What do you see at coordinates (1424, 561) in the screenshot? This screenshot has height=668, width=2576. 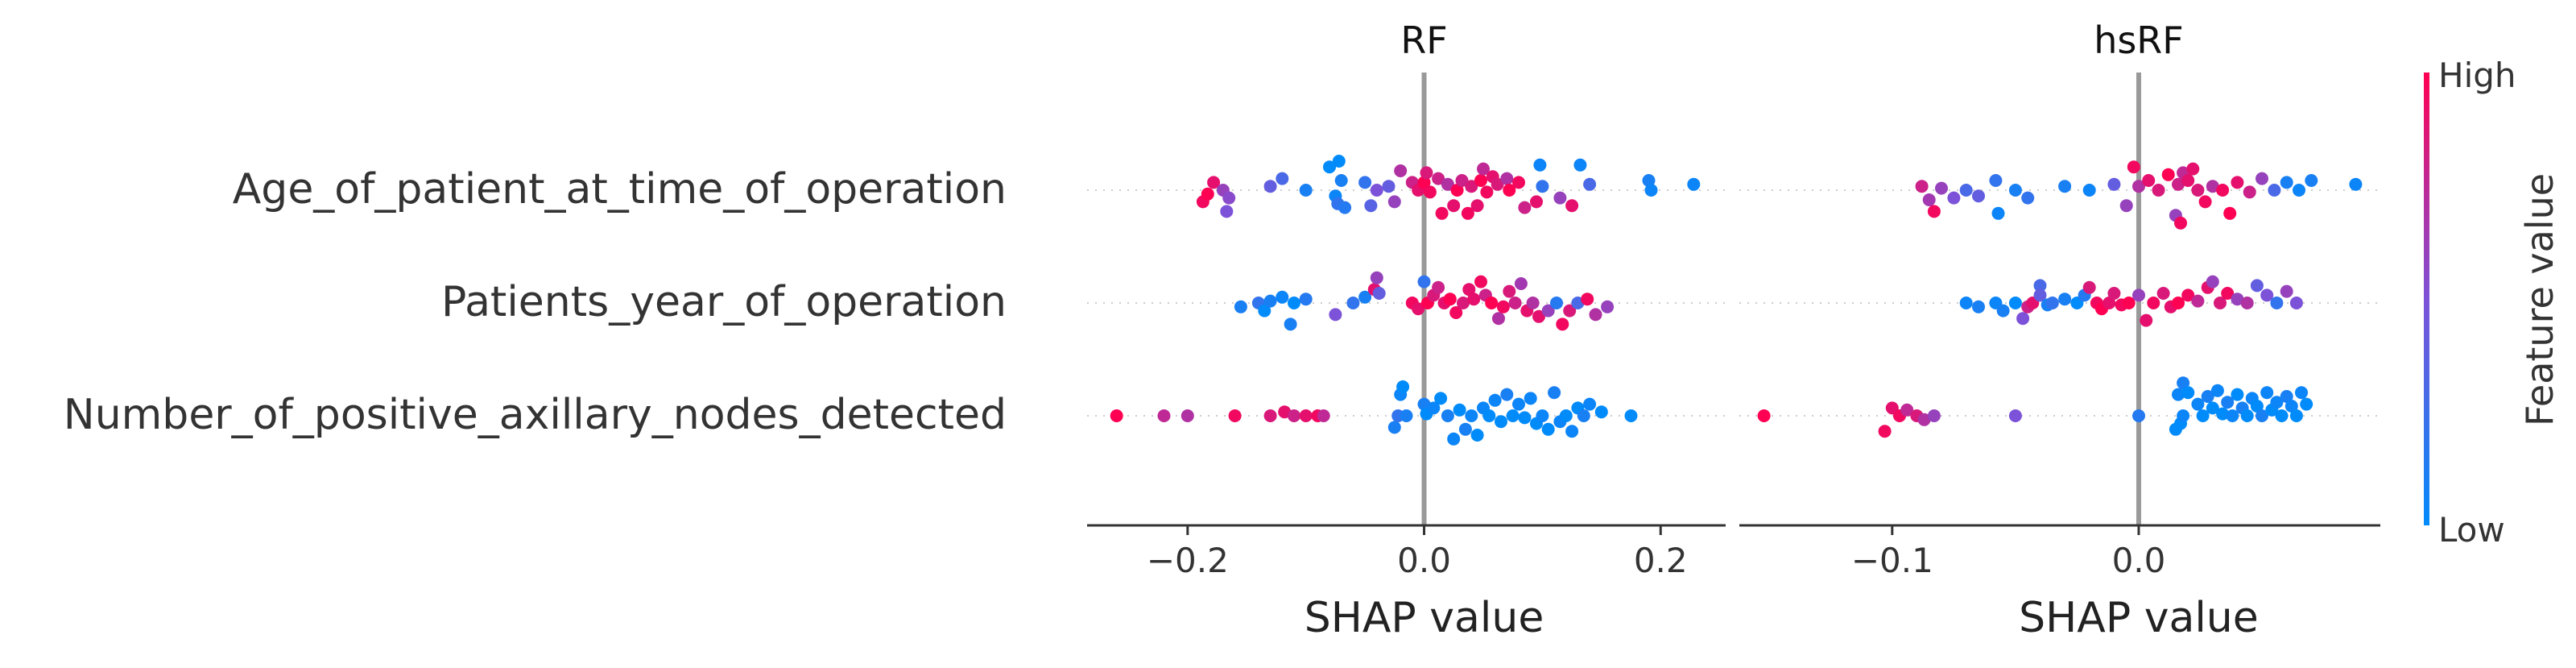 I see `x-tick-label: 0.0` at bounding box center [1424, 561].